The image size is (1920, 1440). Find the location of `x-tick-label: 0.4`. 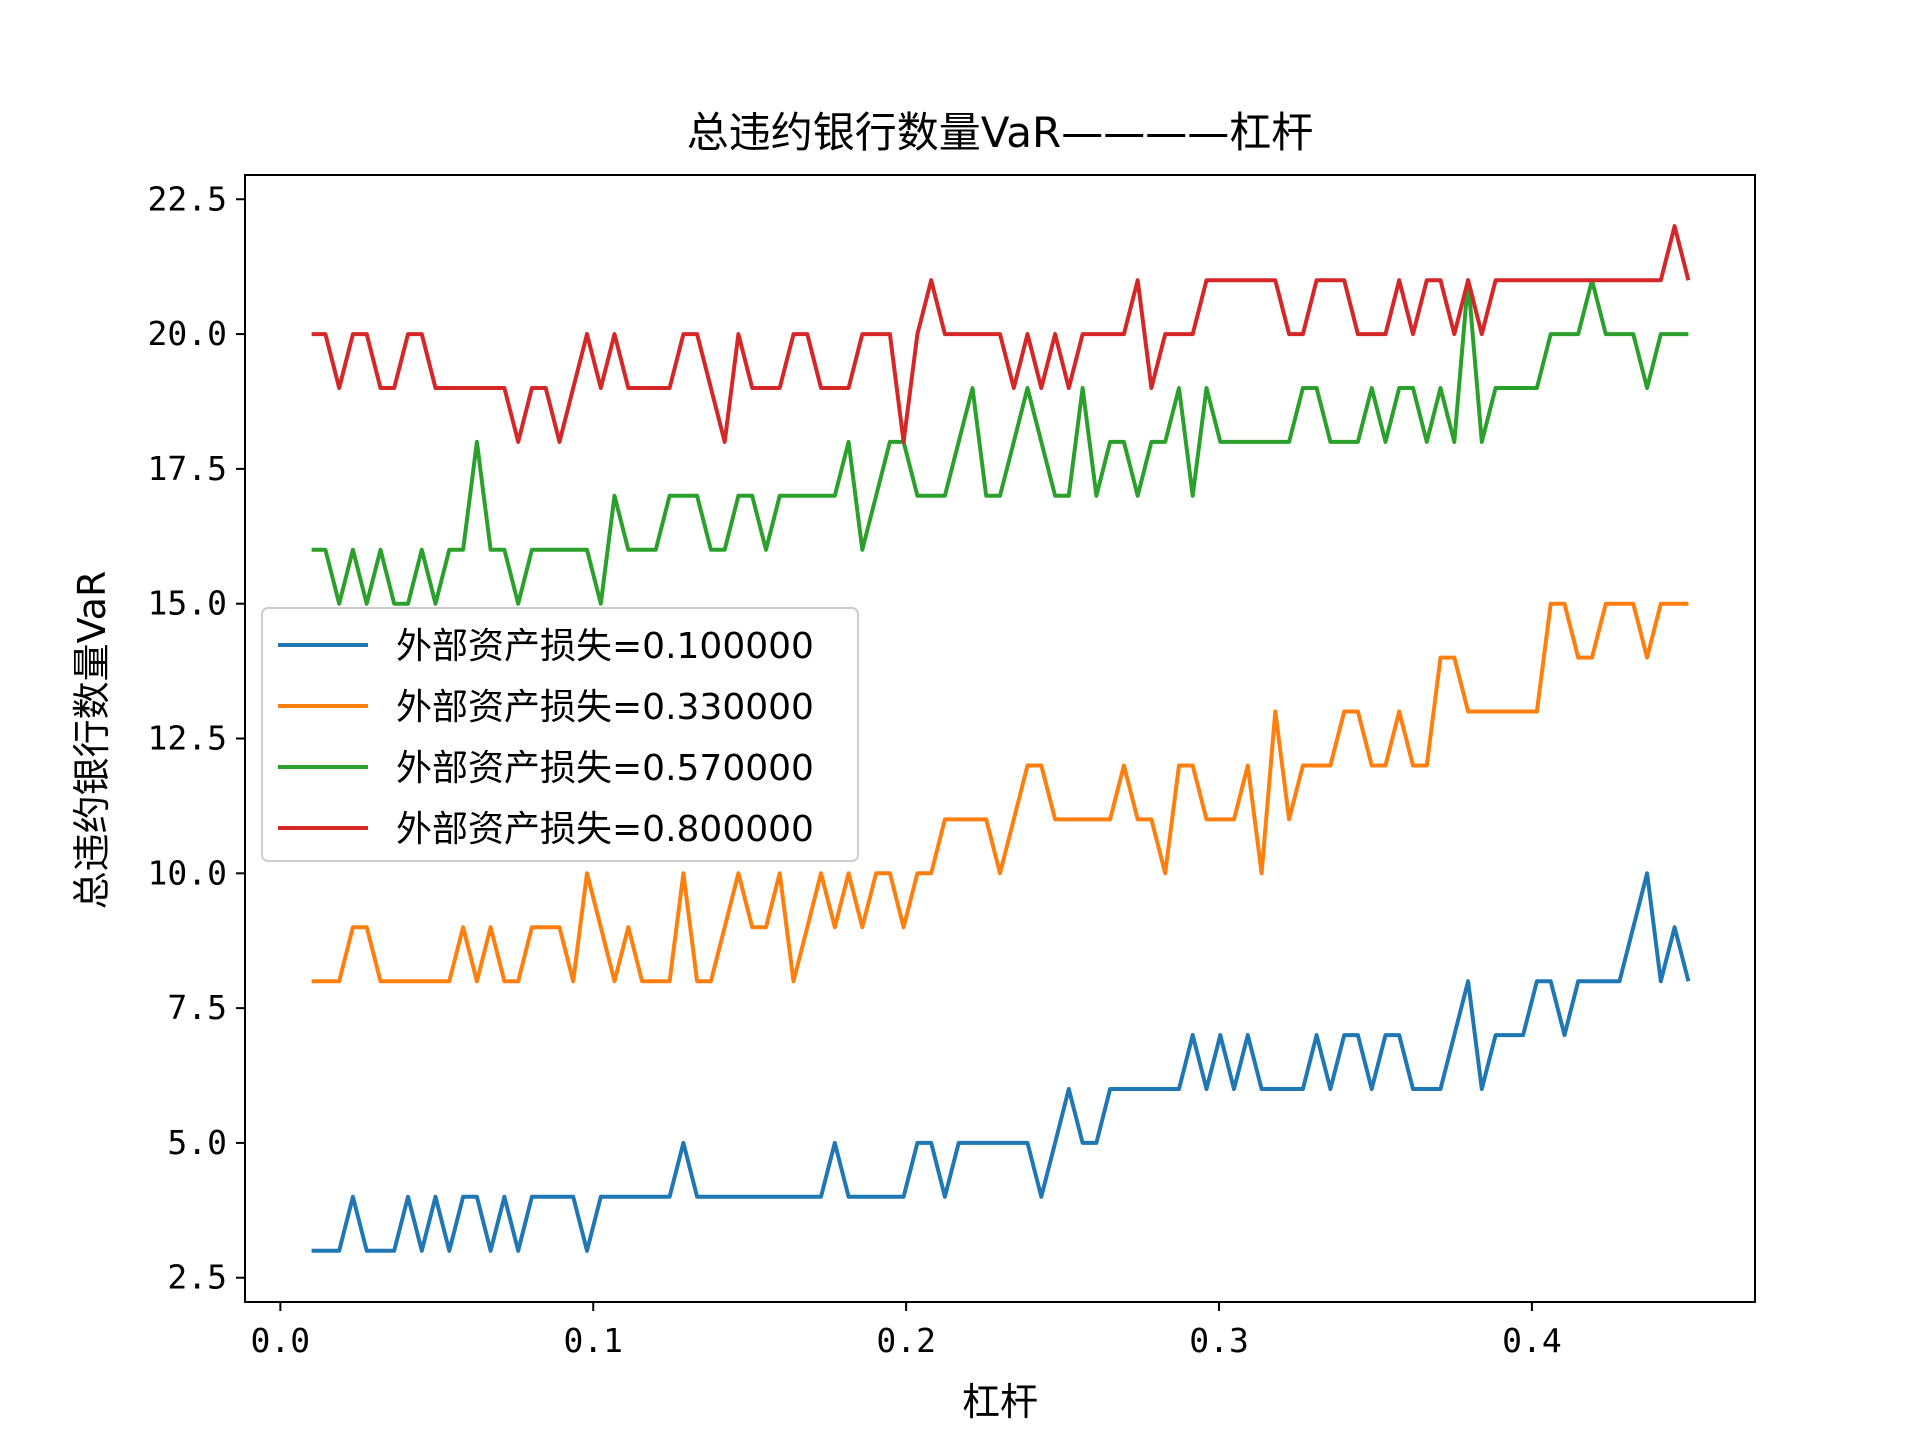

x-tick-label: 0.4 is located at coordinates (1532, 1340).